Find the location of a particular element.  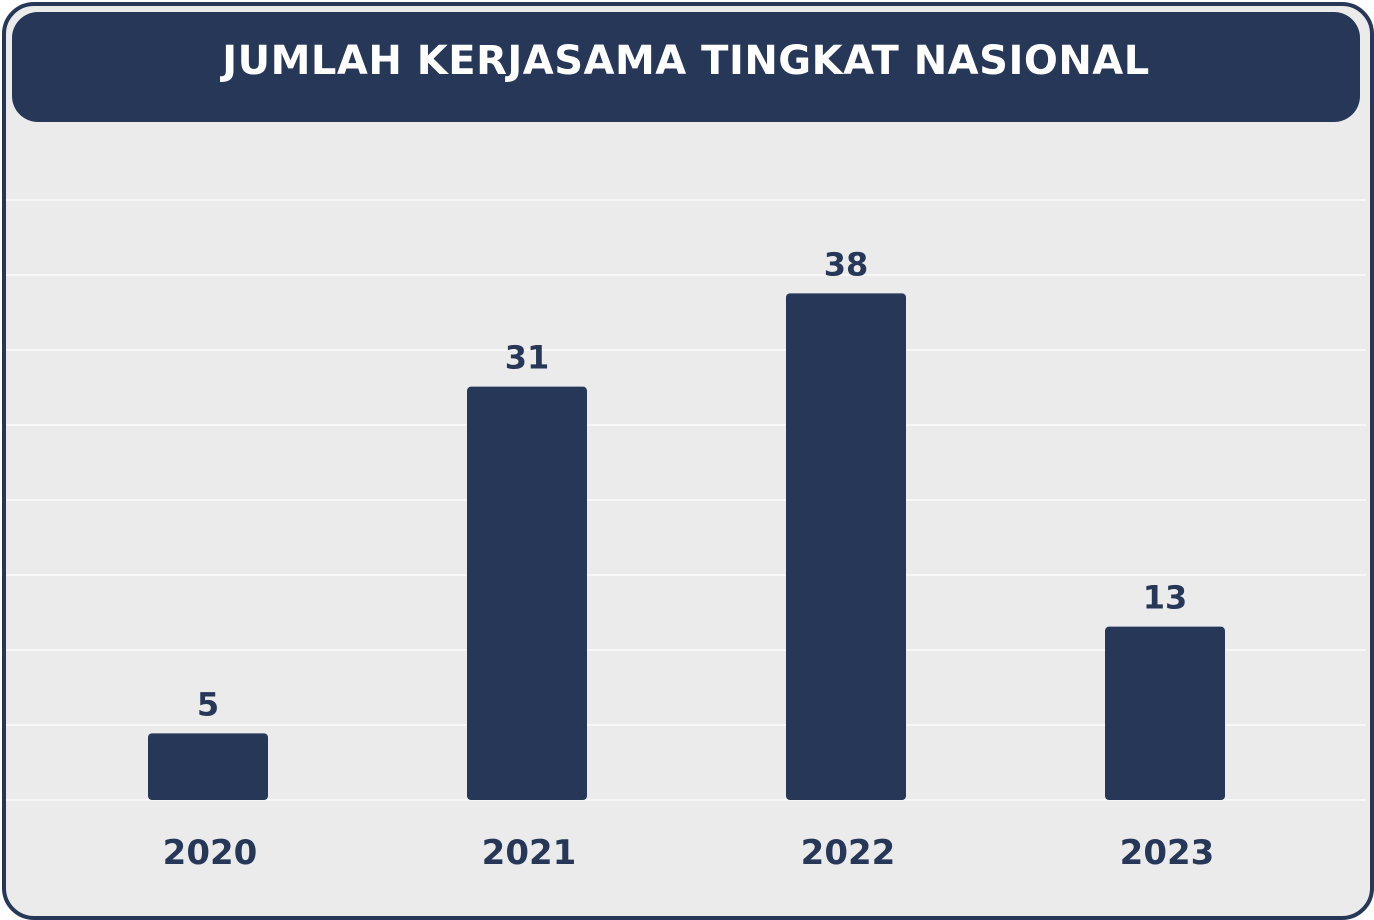

title-banner: JUMLAH KERJASAMA TINGKAT NASIONAL is located at coordinates (686, 67).